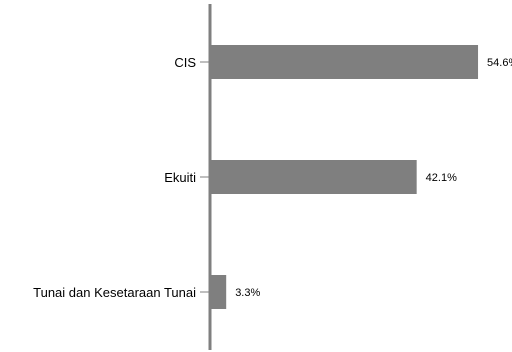 This screenshot has width=512, height=352. Describe the element at coordinates (180, 177) in the screenshot. I see `category-label-ekuiti: Ekuiti` at that location.